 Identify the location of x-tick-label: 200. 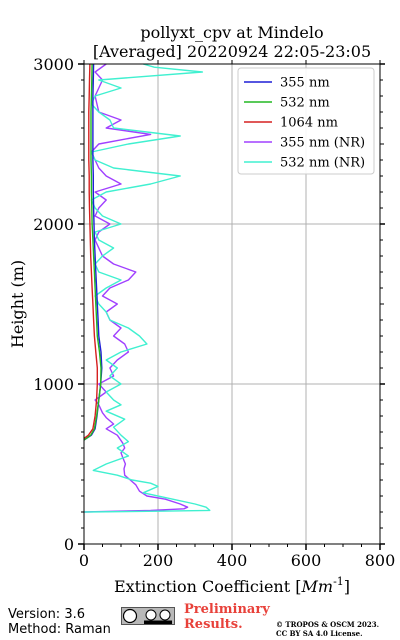
(158, 560).